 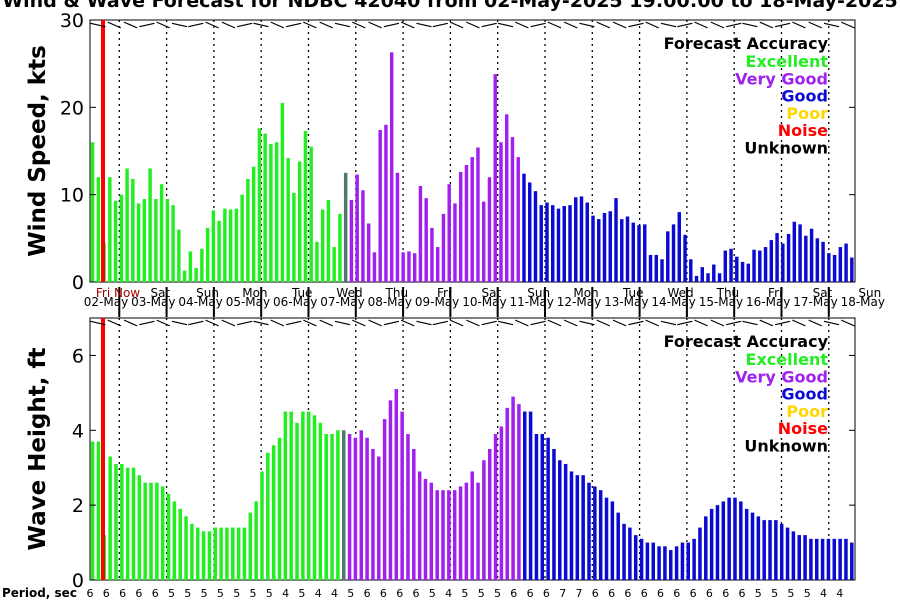 What do you see at coordinates (626, 302) in the screenshot?
I see `day-date-label: 13-May` at bounding box center [626, 302].